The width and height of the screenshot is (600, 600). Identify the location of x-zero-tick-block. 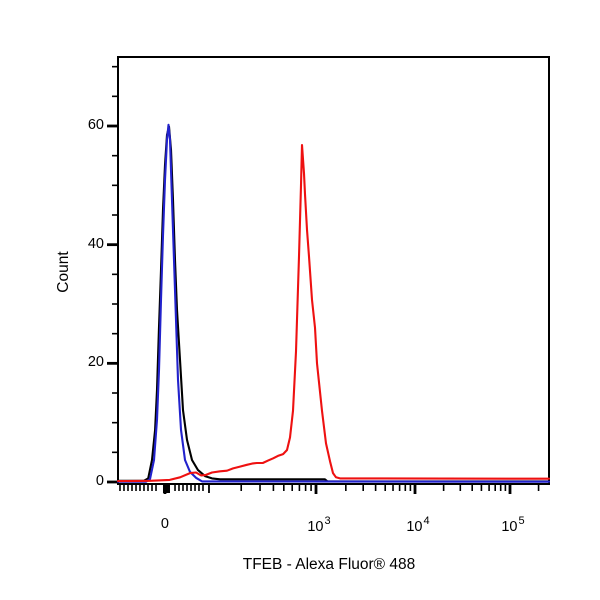
(166, 489).